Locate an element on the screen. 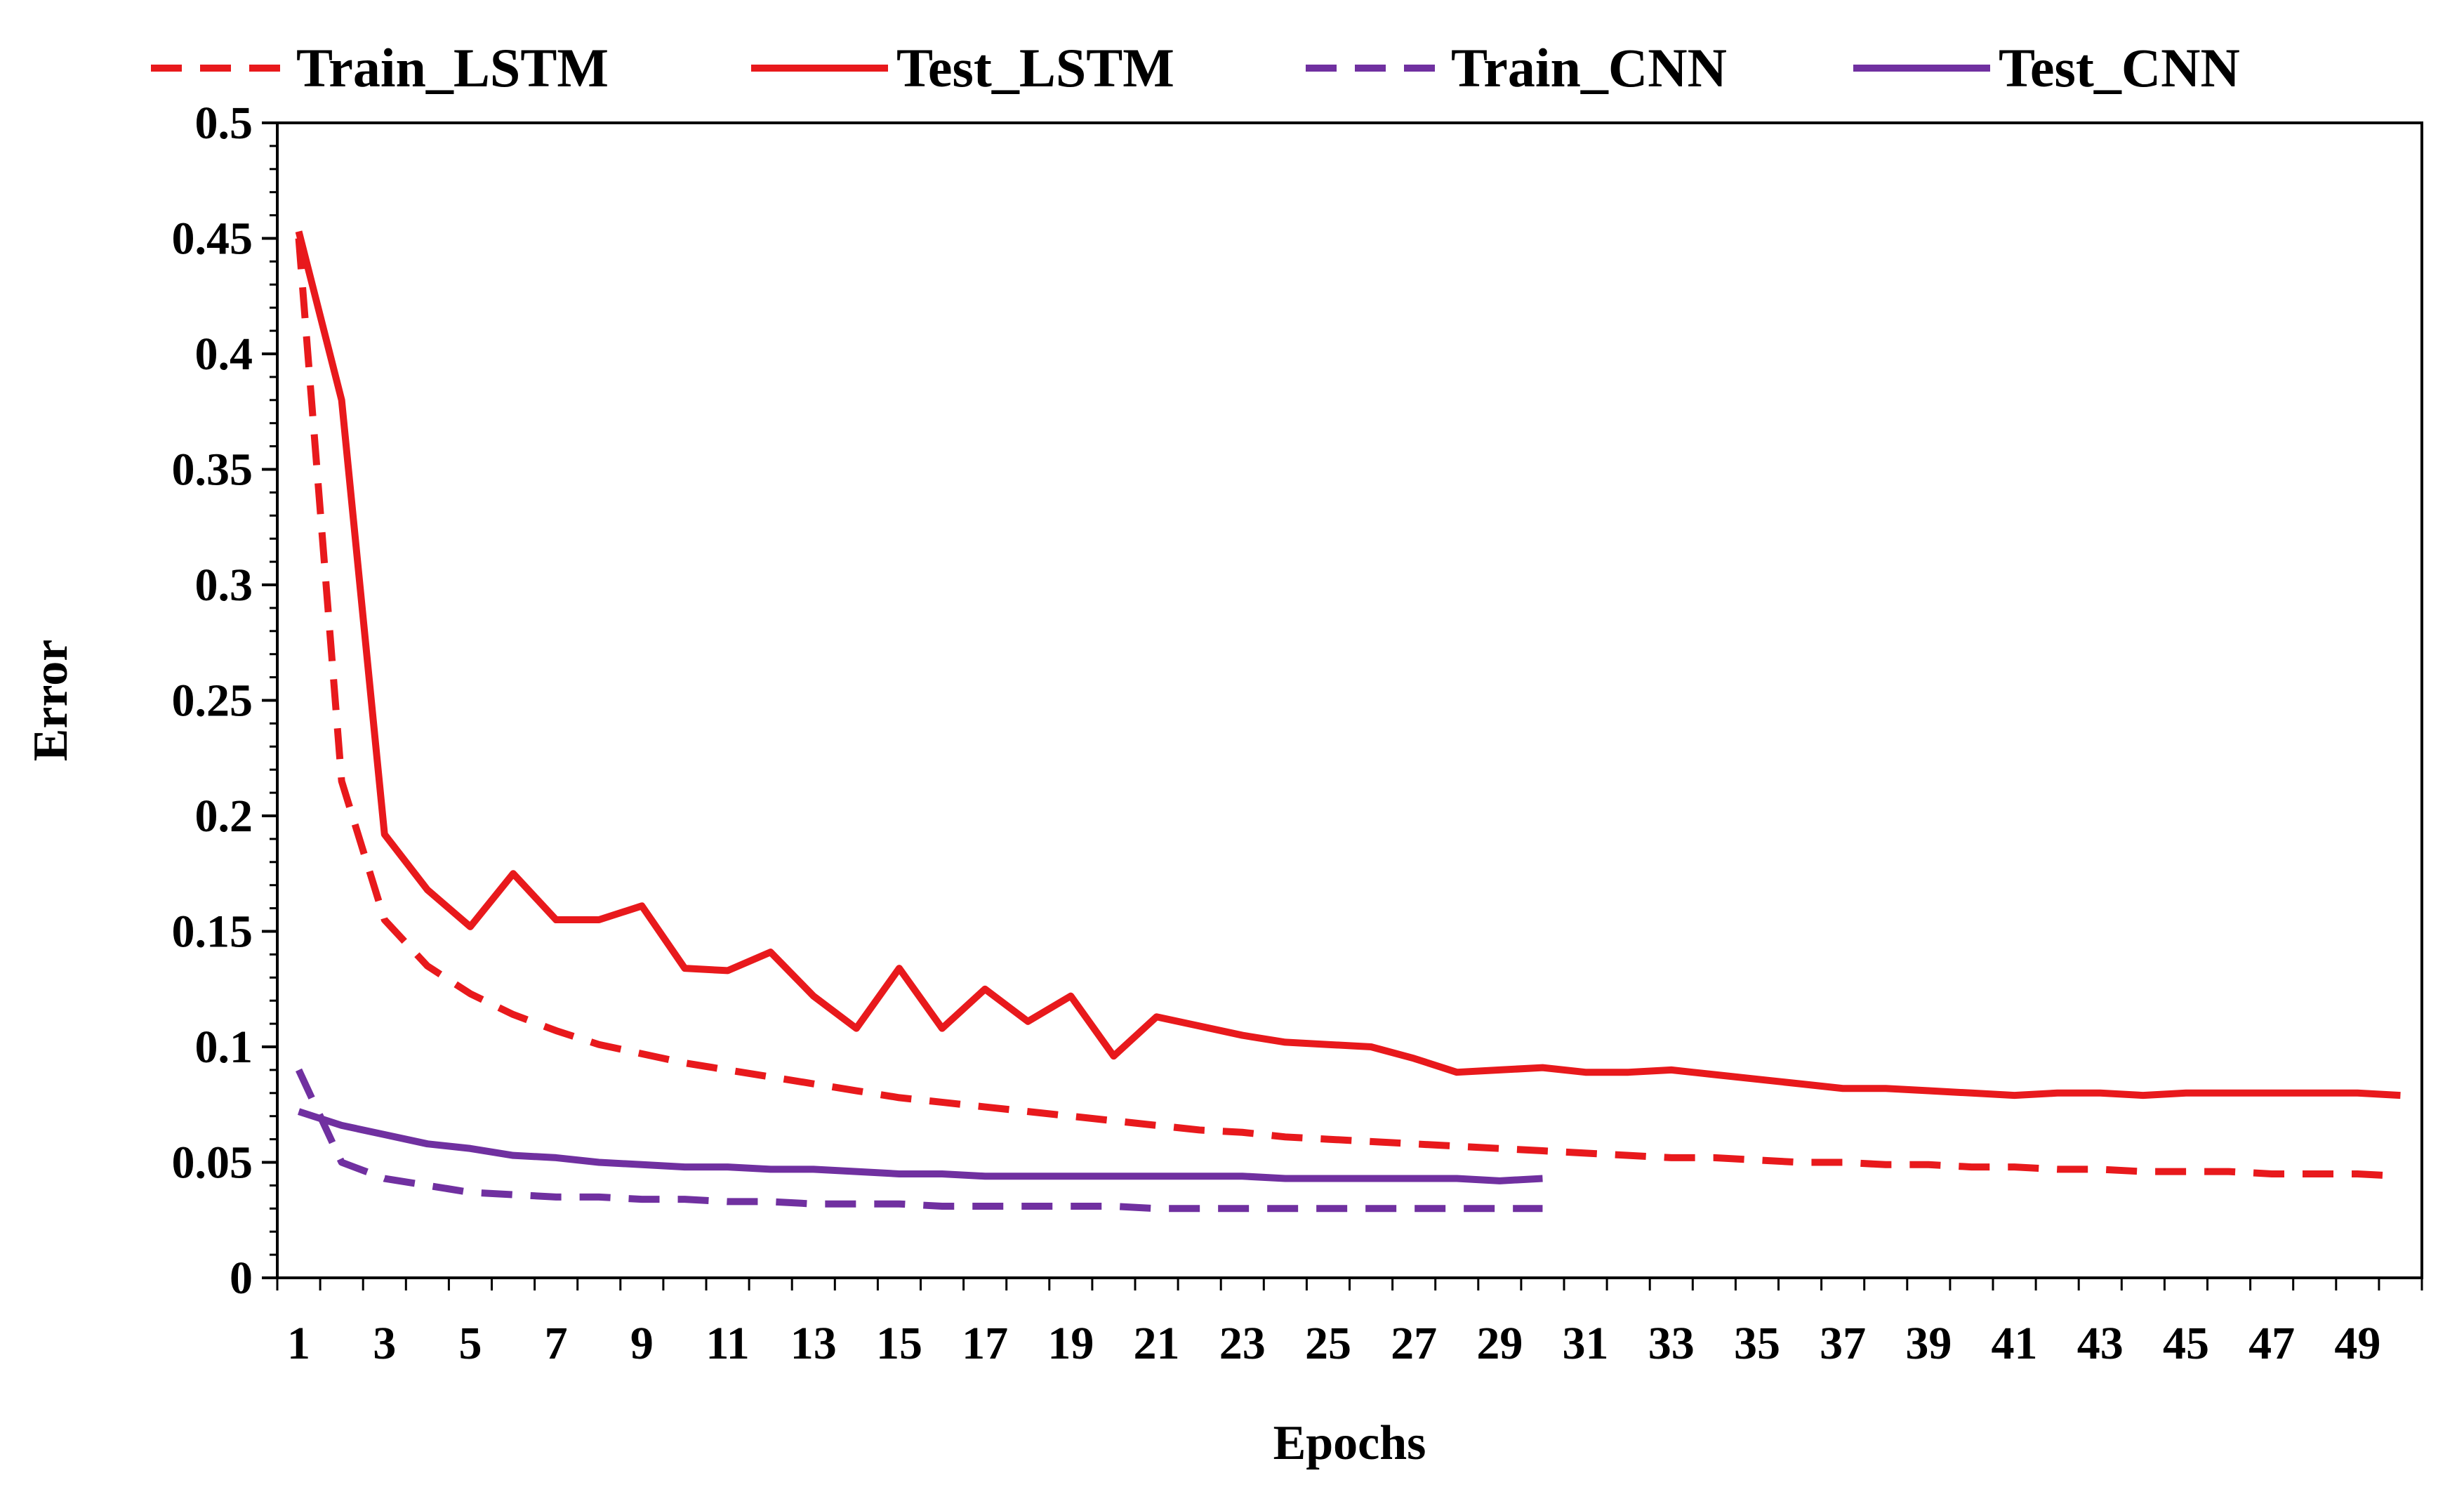 Image resolution: width=2464 pixels, height=1499 pixels. y-tick-label: 0.1 is located at coordinates (224, 1047).